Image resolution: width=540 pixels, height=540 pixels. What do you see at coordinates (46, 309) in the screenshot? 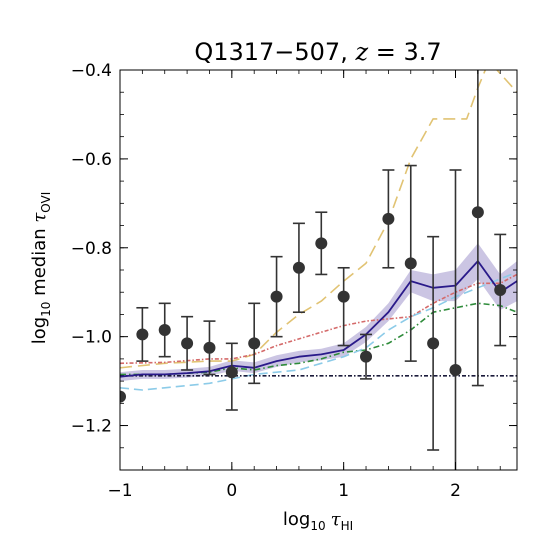
I see `y-label-log-sub: 10` at bounding box center [46, 309].